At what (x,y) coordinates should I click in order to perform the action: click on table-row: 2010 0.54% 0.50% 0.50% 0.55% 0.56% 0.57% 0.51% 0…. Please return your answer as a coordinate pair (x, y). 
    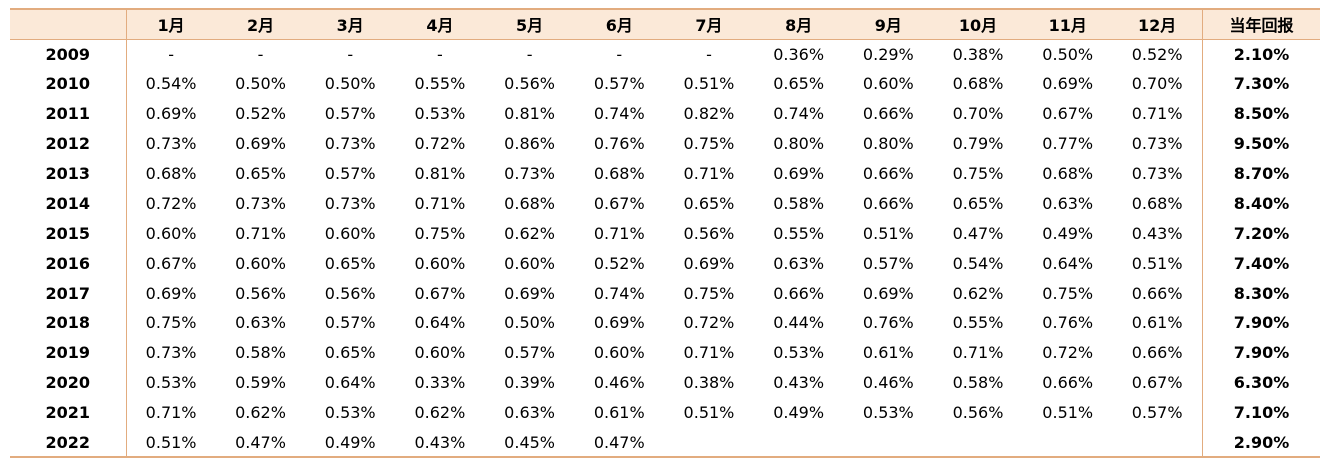
    Looking at the image, I should click on (665, 83).